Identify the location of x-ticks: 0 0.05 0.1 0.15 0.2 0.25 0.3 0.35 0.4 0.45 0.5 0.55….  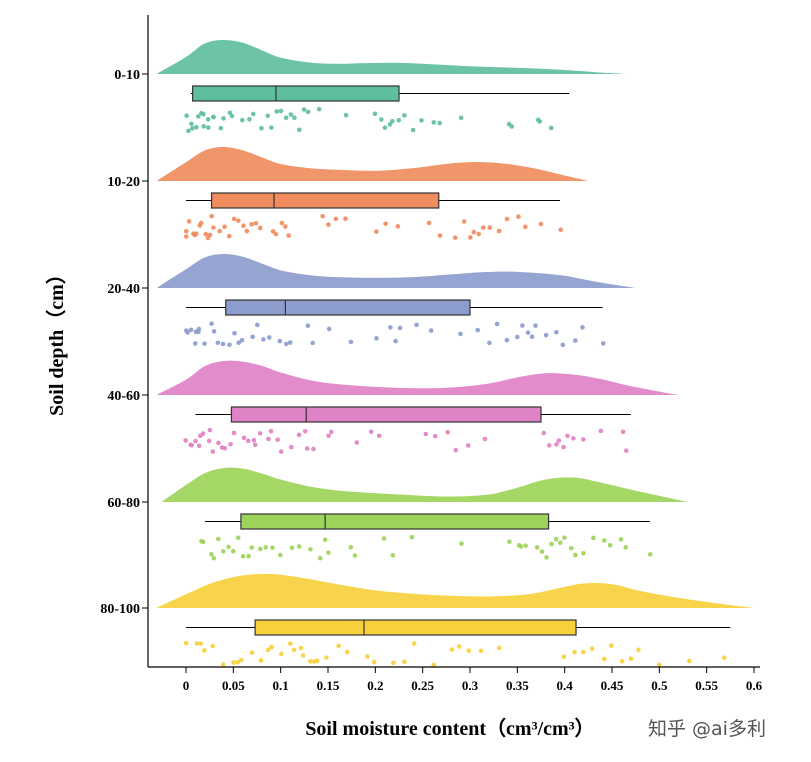
(473, 680).